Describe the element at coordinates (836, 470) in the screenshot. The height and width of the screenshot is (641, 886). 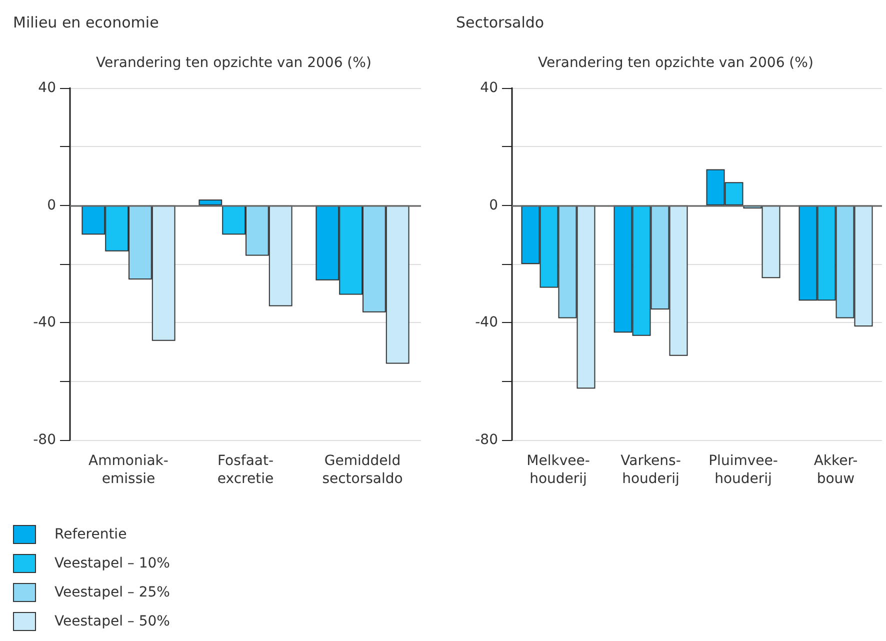
I see `x-tick-label: Akker- bouw` at that location.